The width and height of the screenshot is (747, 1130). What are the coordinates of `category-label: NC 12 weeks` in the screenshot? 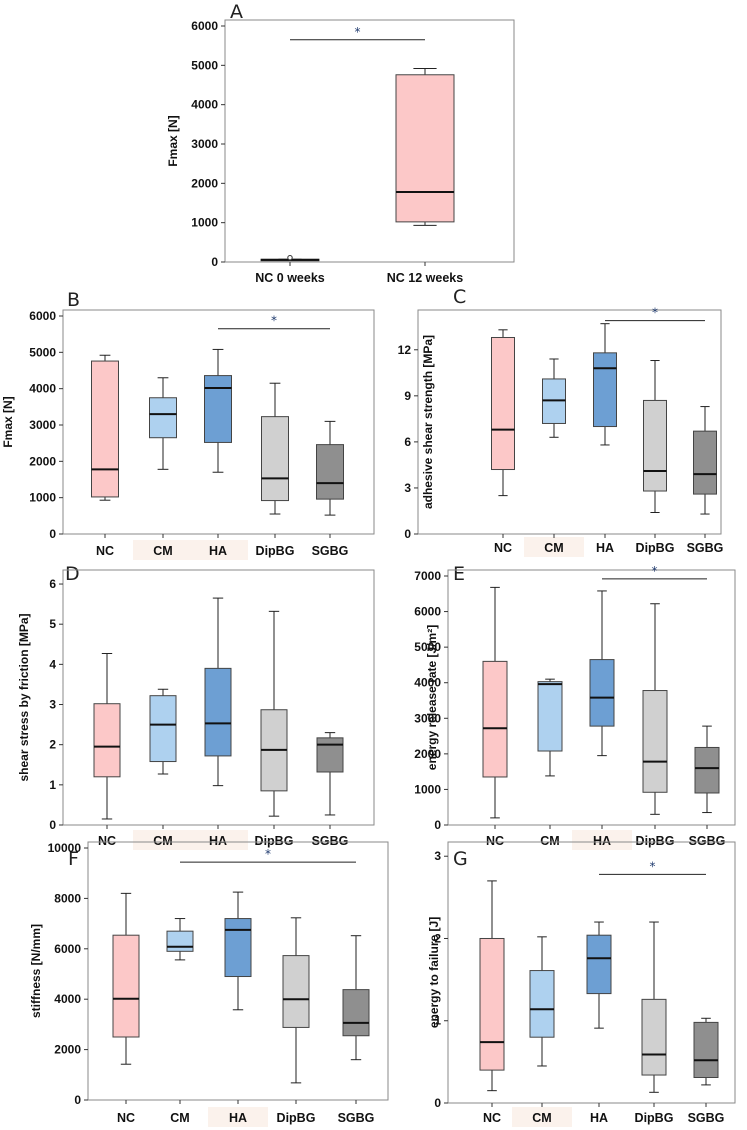 It's located at (425, 278).